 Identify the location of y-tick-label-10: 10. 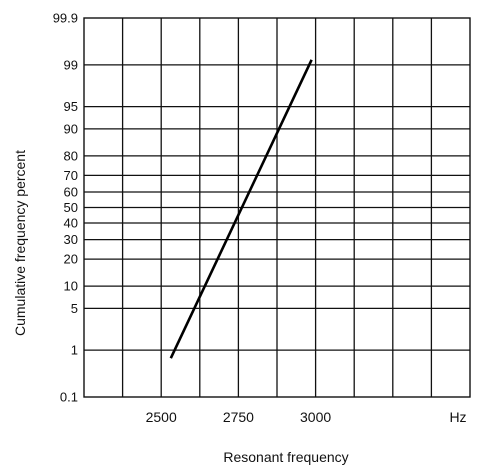
(71, 286).